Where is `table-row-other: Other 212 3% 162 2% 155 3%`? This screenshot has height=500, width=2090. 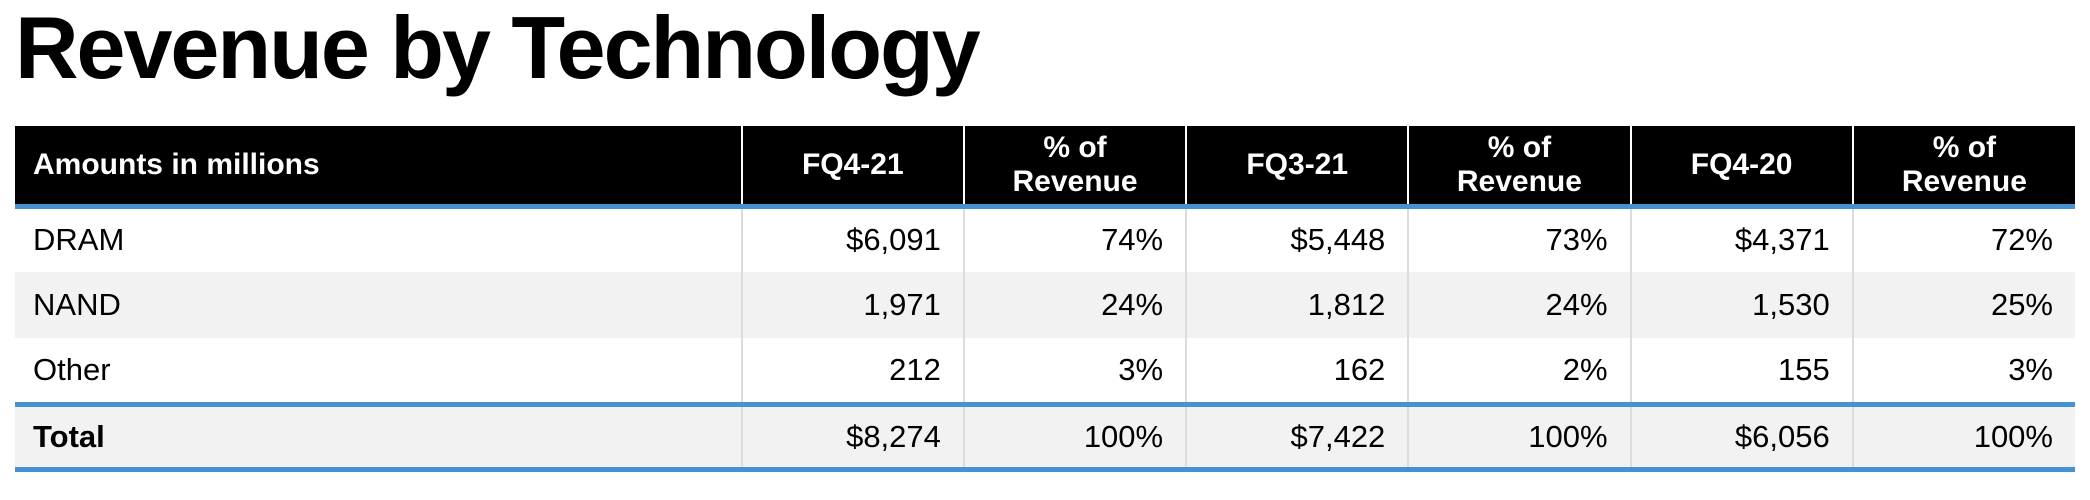
table-row-other: Other 212 3% 162 2% 155 3% is located at coordinates (1045, 372).